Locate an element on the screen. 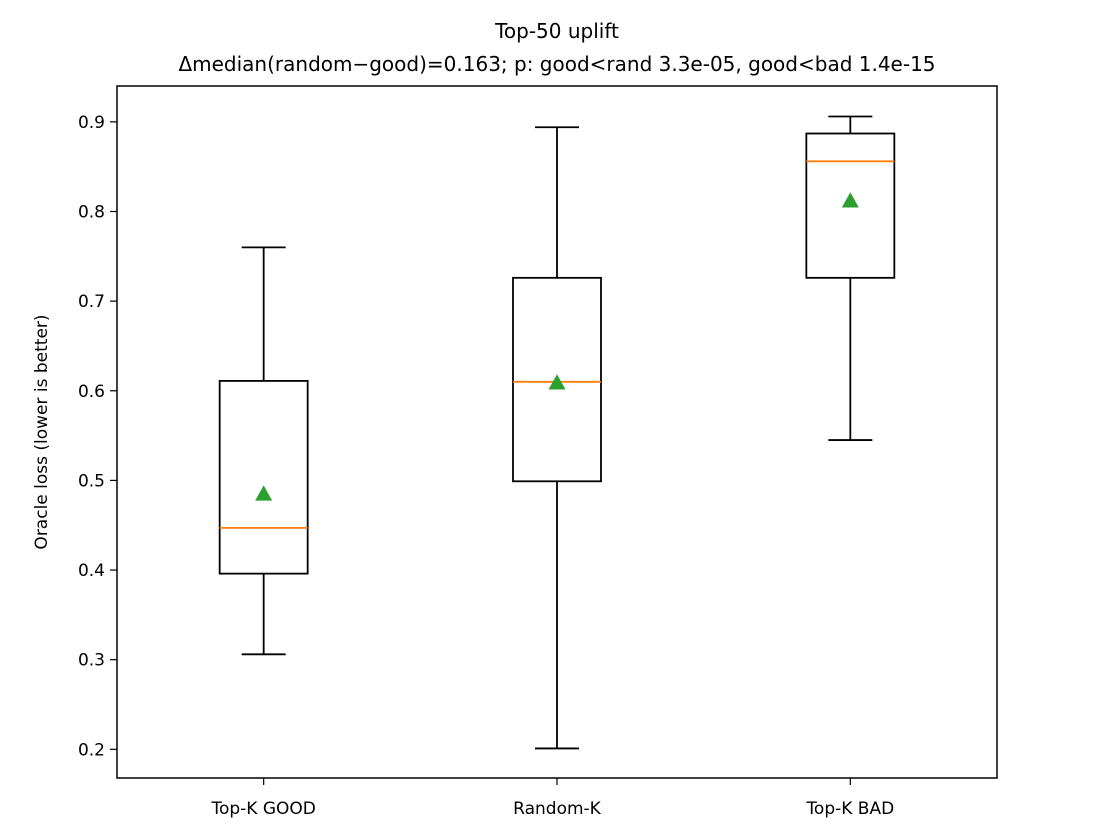 This screenshot has height=836, width=1114. y-tick-label: 0.3 is located at coordinates (91, 661).